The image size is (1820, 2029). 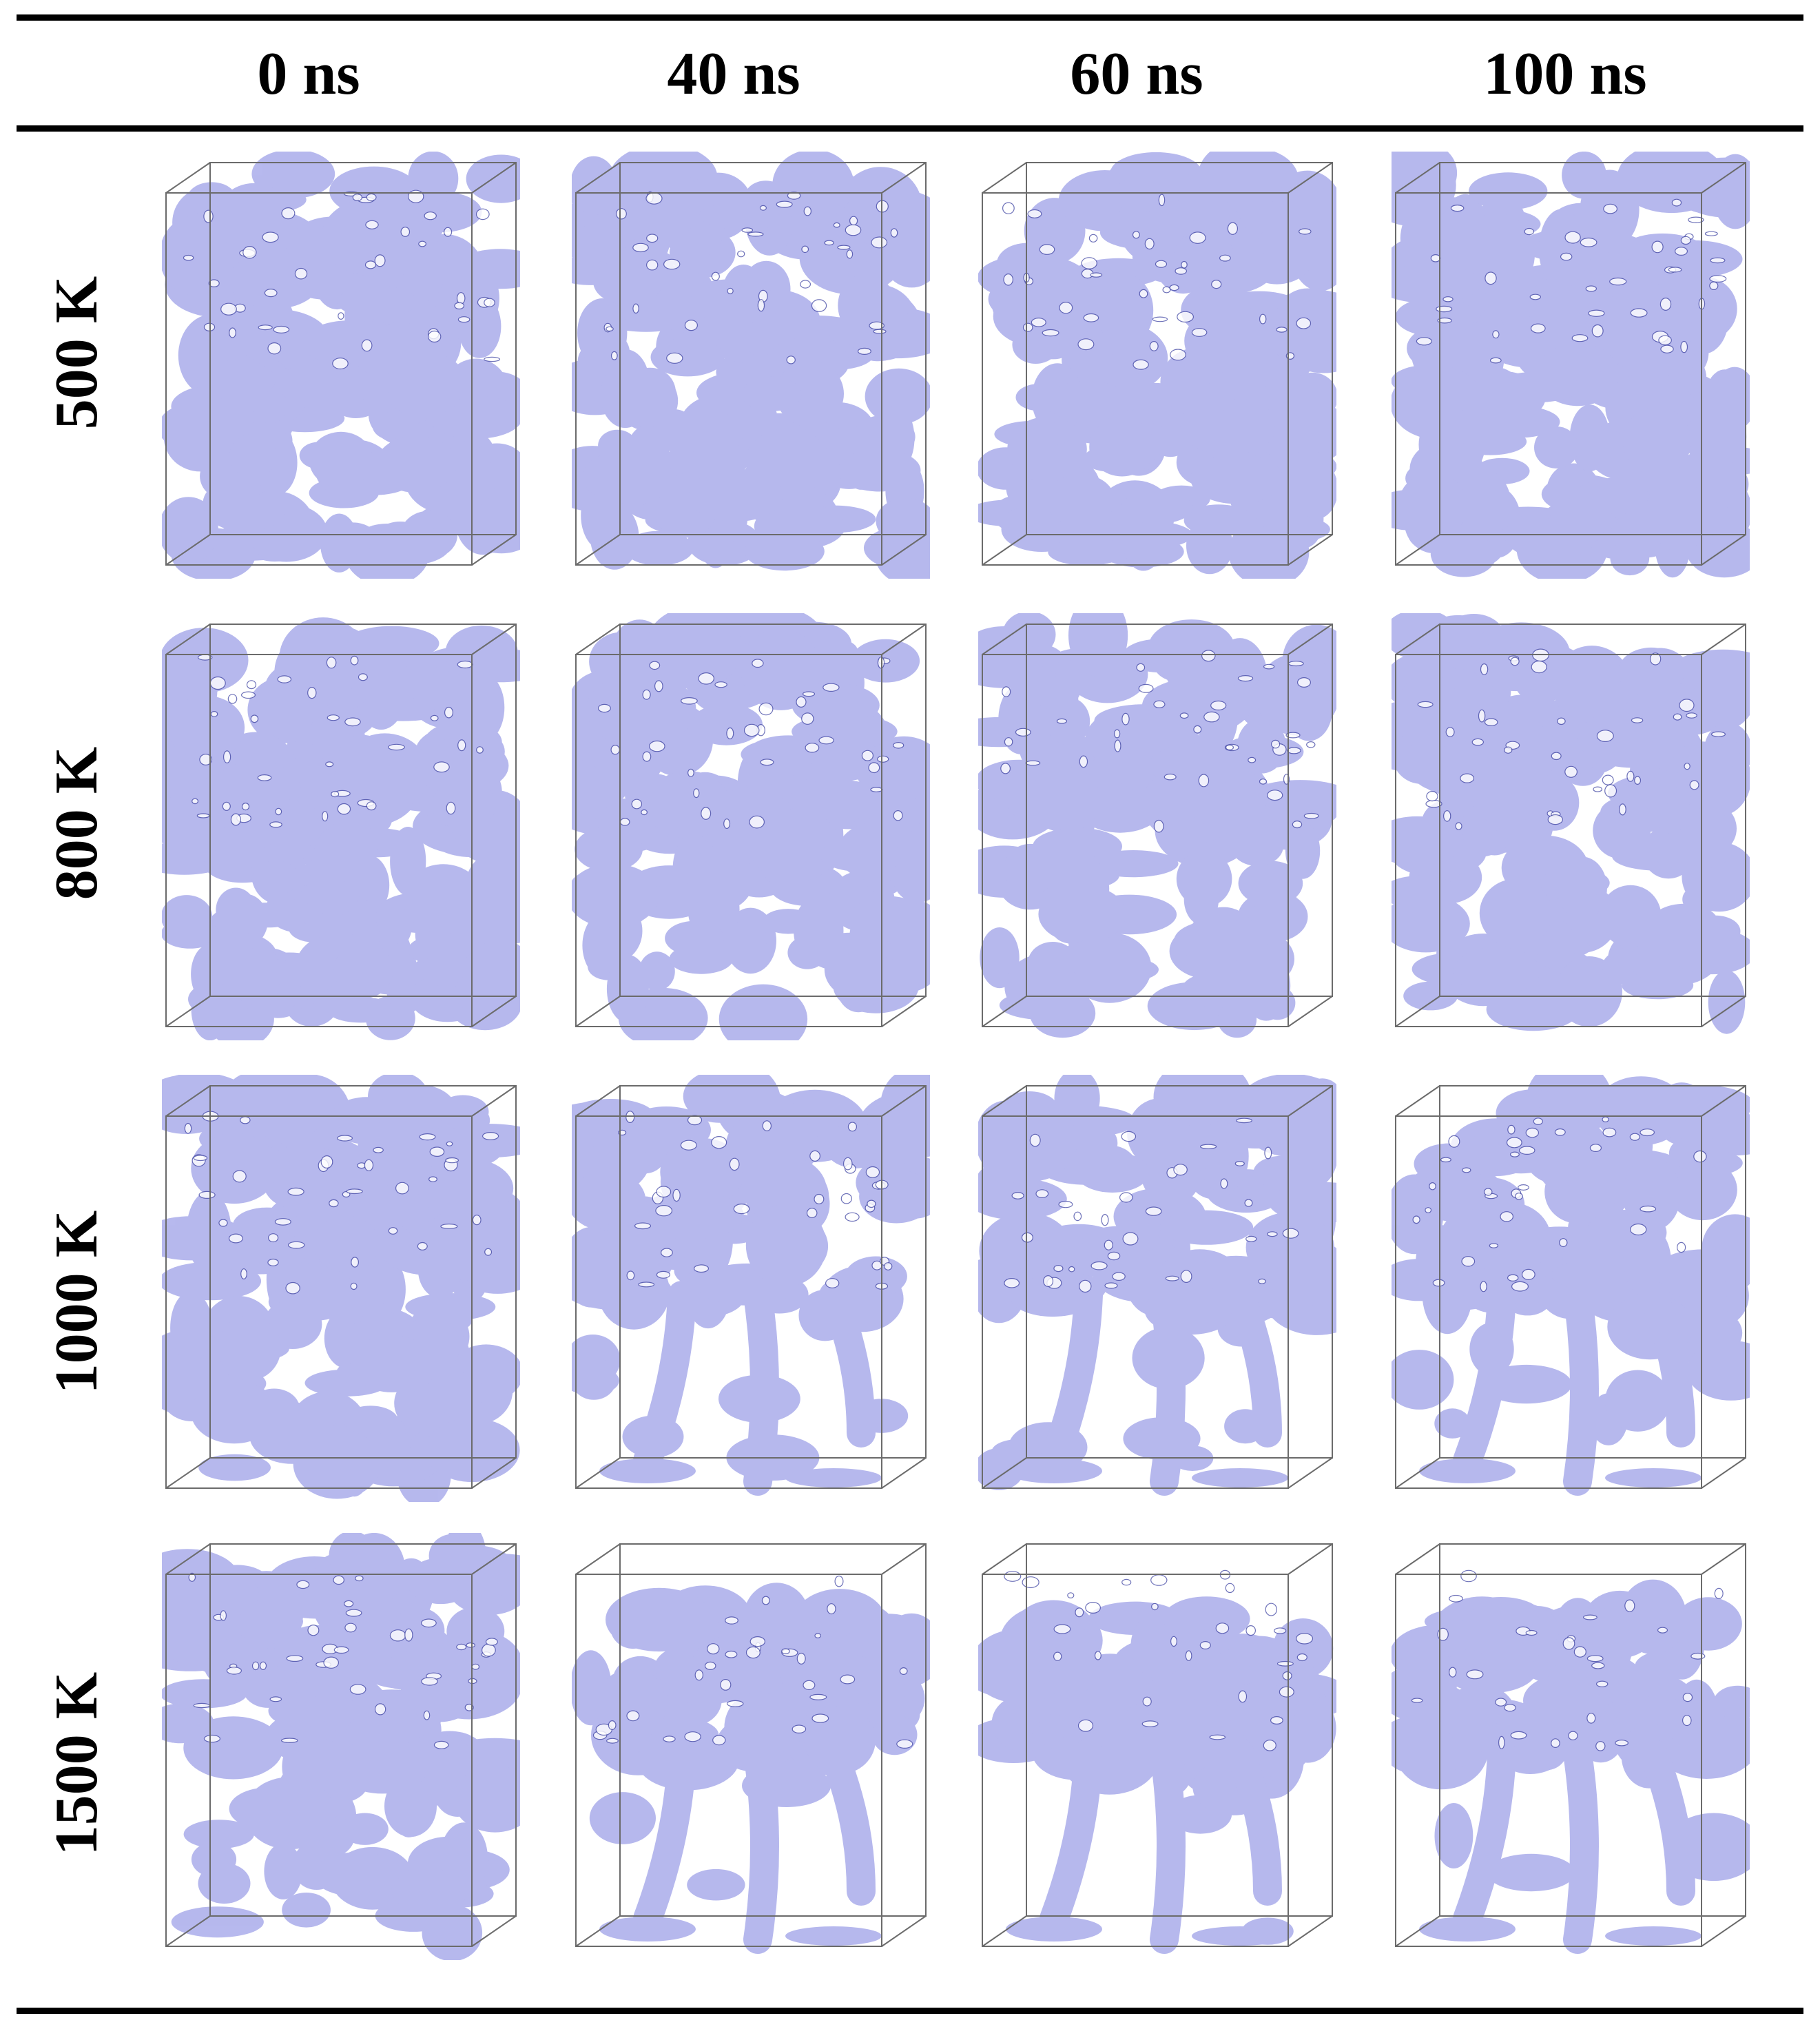 I want to click on foam-panel-500k-40ns, so click(x=751, y=365).